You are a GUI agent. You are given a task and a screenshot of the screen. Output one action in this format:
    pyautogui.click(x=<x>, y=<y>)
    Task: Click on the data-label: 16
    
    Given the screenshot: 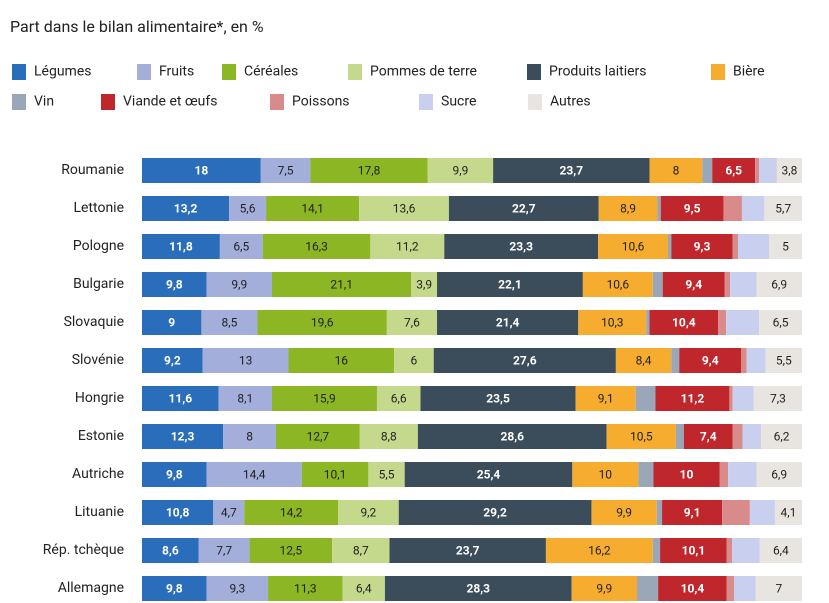 What is the action you would take?
    pyautogui.click(x=342, y=361)
    